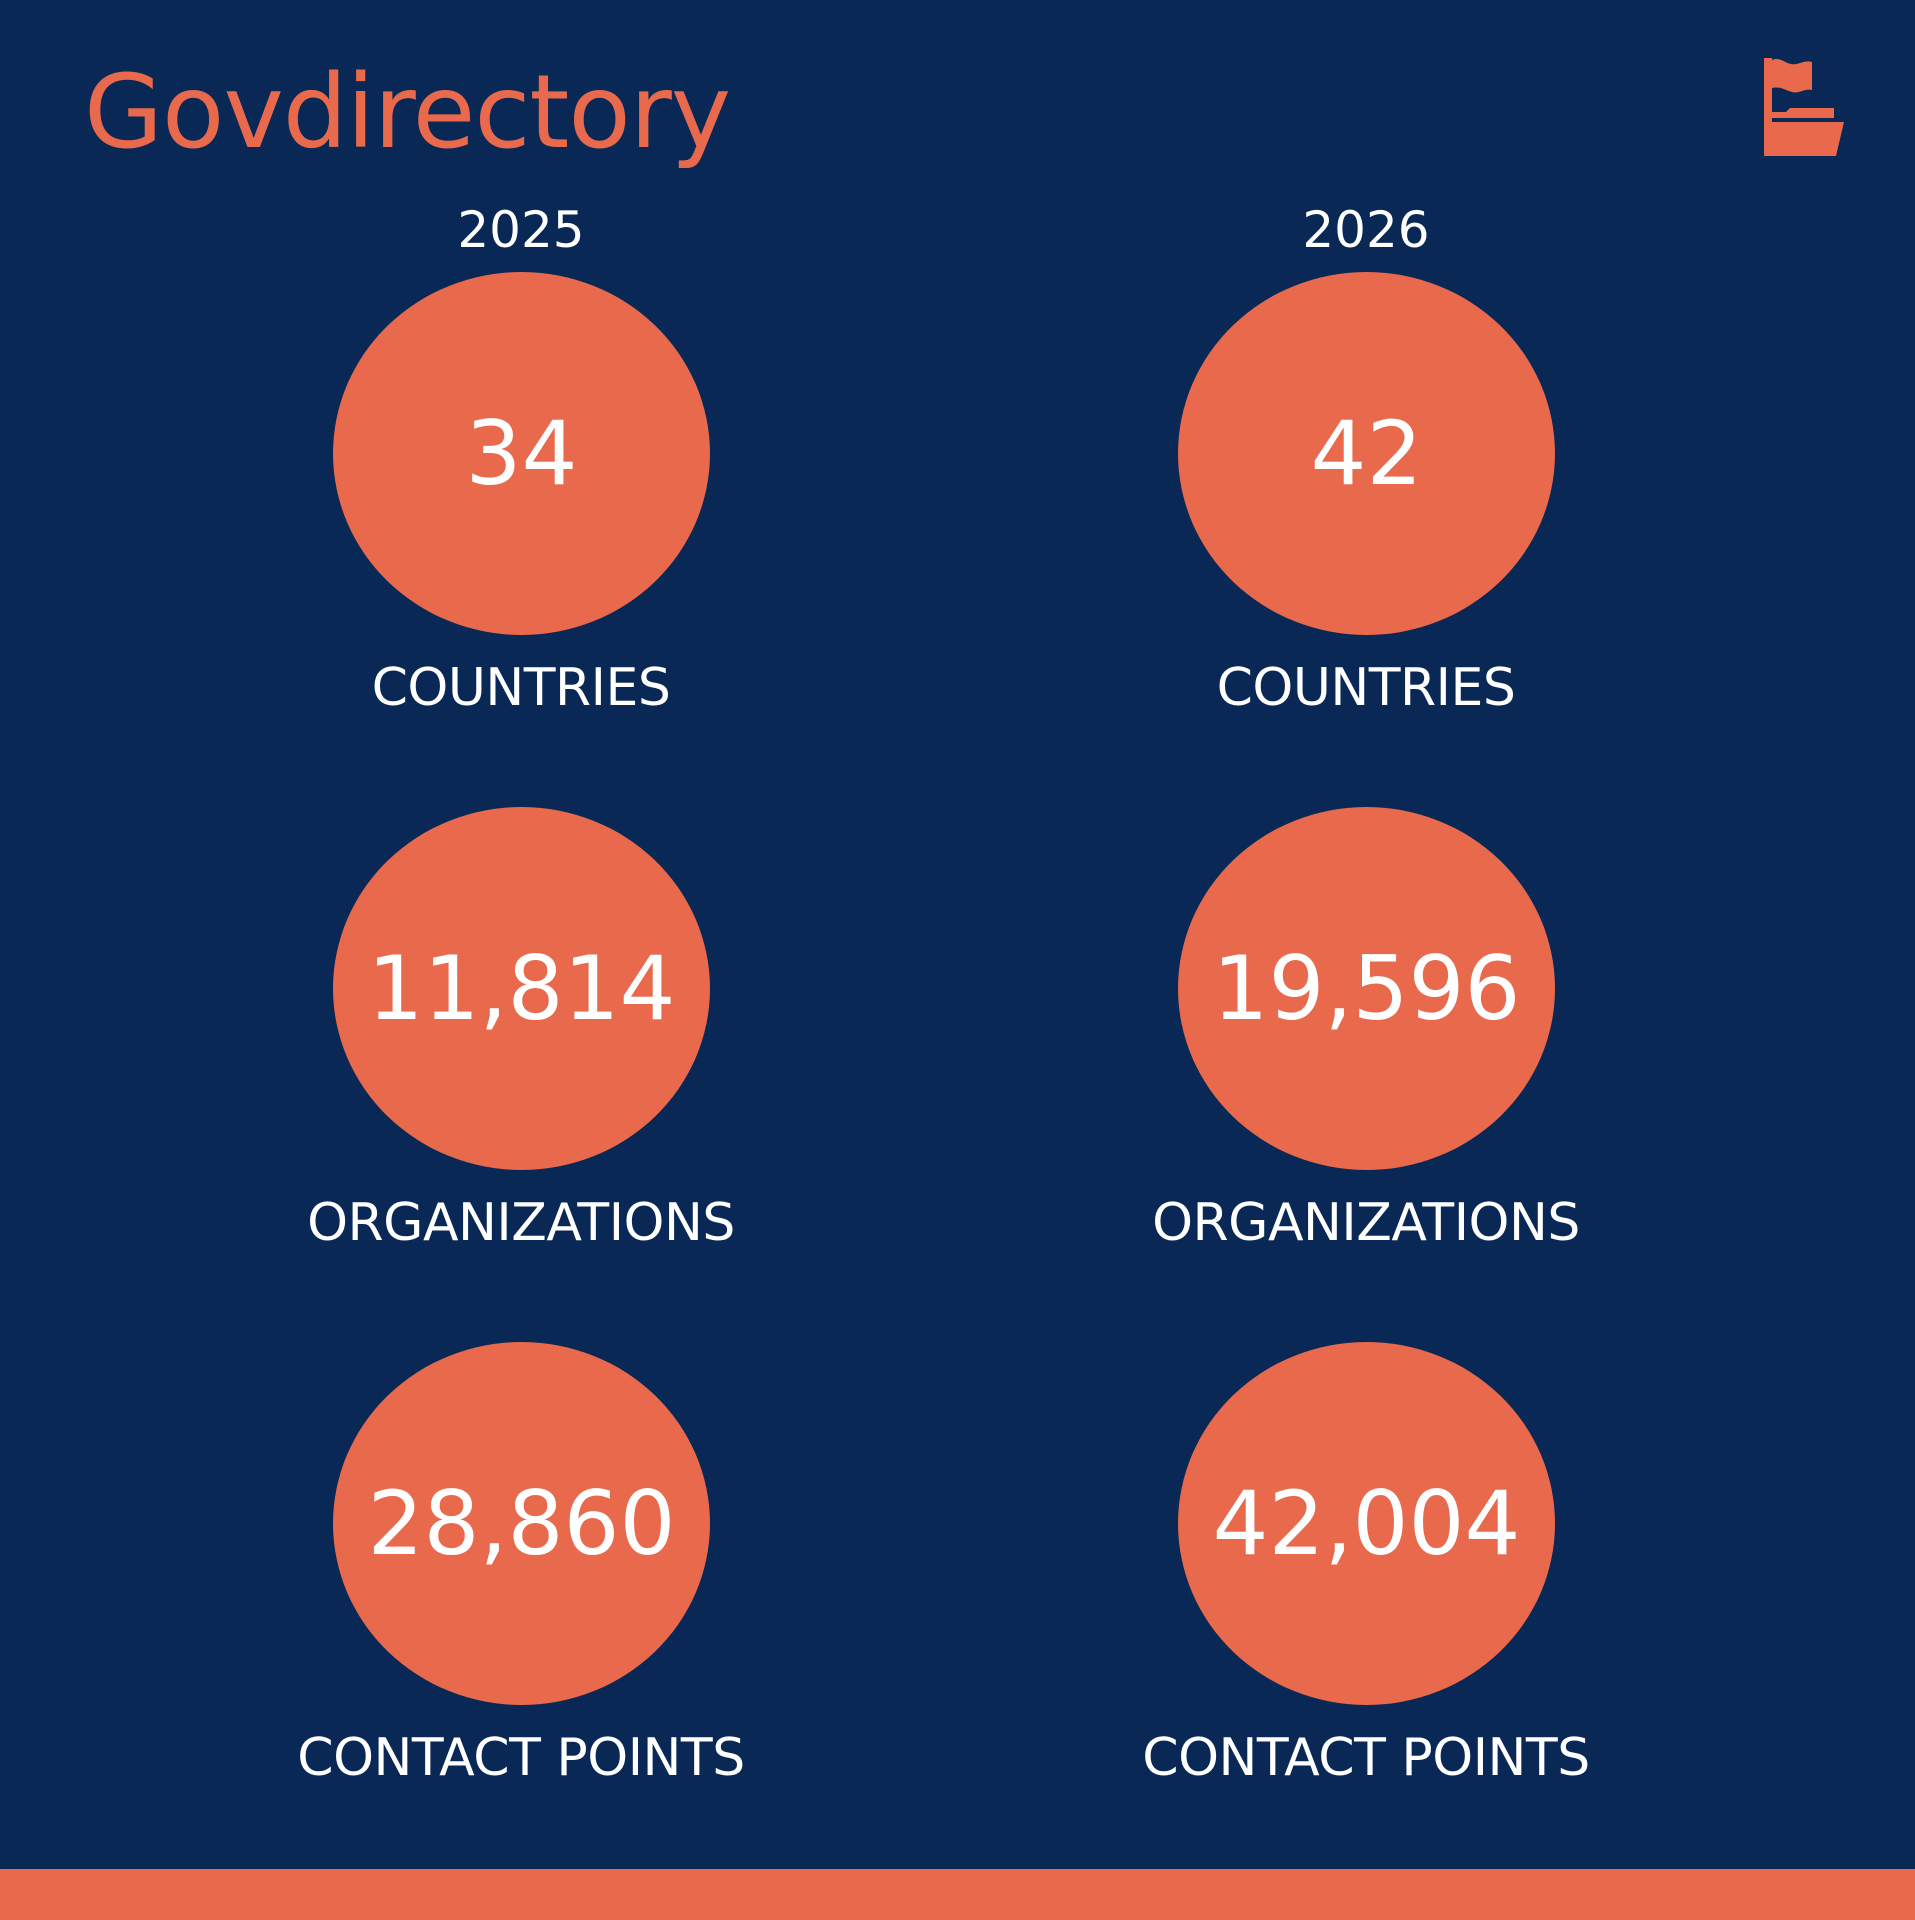  I want to click on footer-bar, so click(957, 1894).